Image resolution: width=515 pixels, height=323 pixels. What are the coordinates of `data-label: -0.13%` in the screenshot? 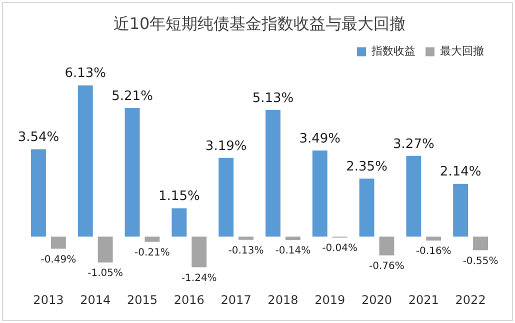 It's located at (246, 250).